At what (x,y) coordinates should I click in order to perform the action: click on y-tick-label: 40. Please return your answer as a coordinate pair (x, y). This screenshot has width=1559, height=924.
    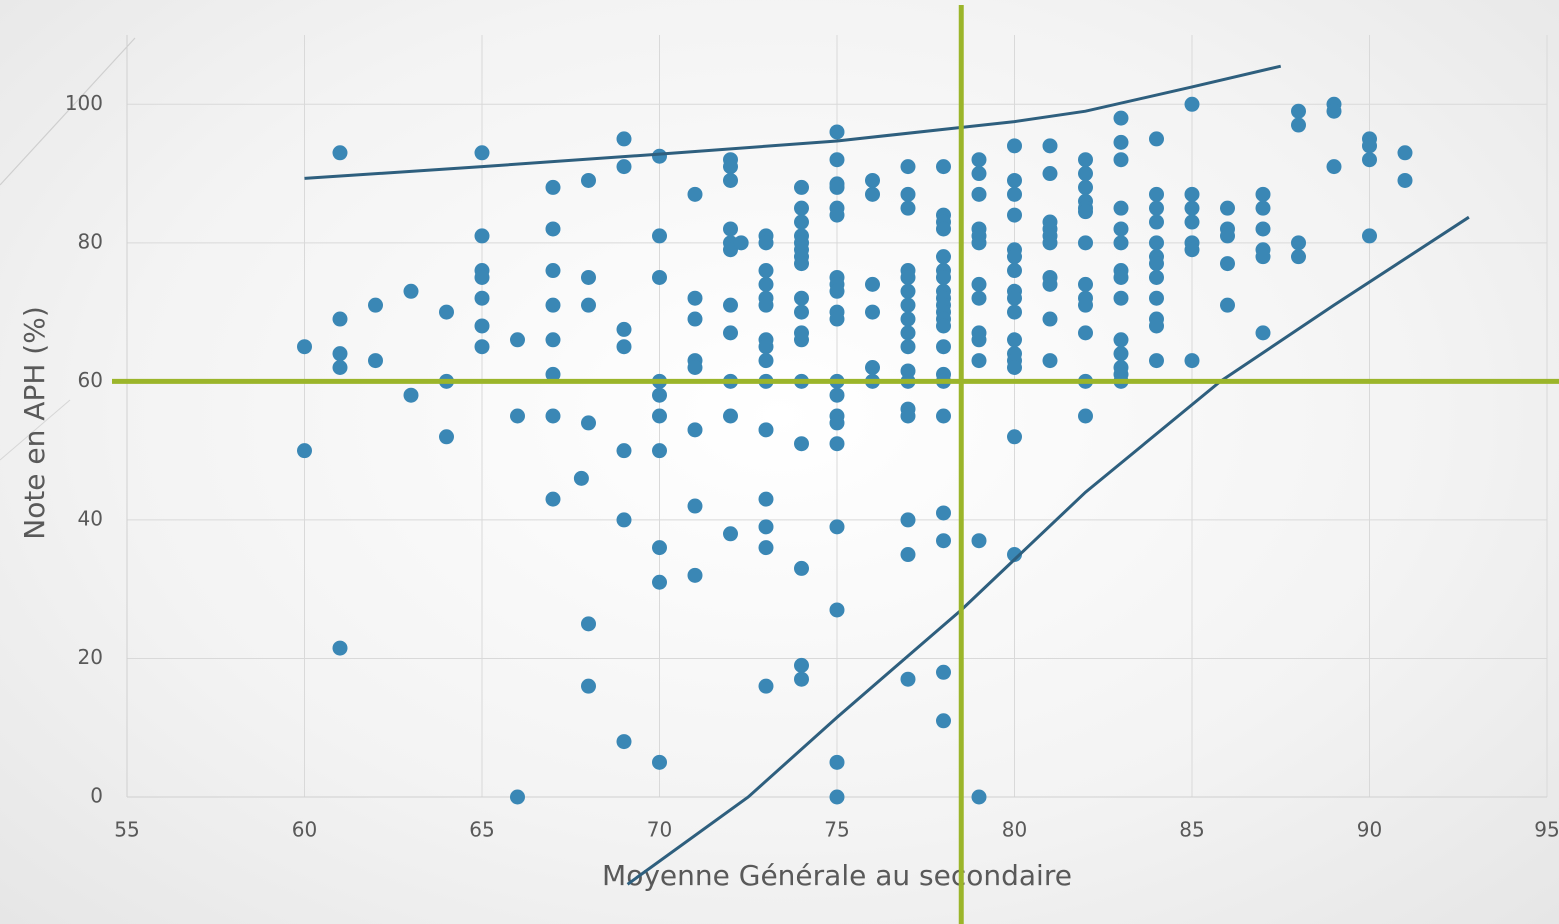
    Looking at the image, I should click on (90, 518).